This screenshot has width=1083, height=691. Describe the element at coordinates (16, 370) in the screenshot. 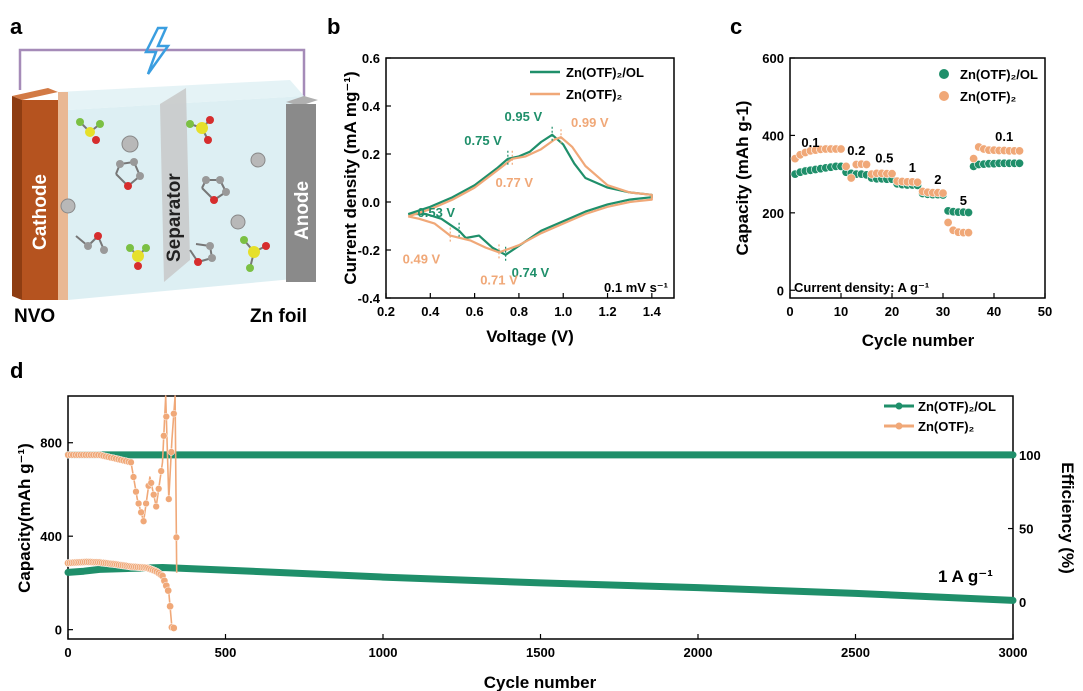

I see `panel-d-label: d` at that location.